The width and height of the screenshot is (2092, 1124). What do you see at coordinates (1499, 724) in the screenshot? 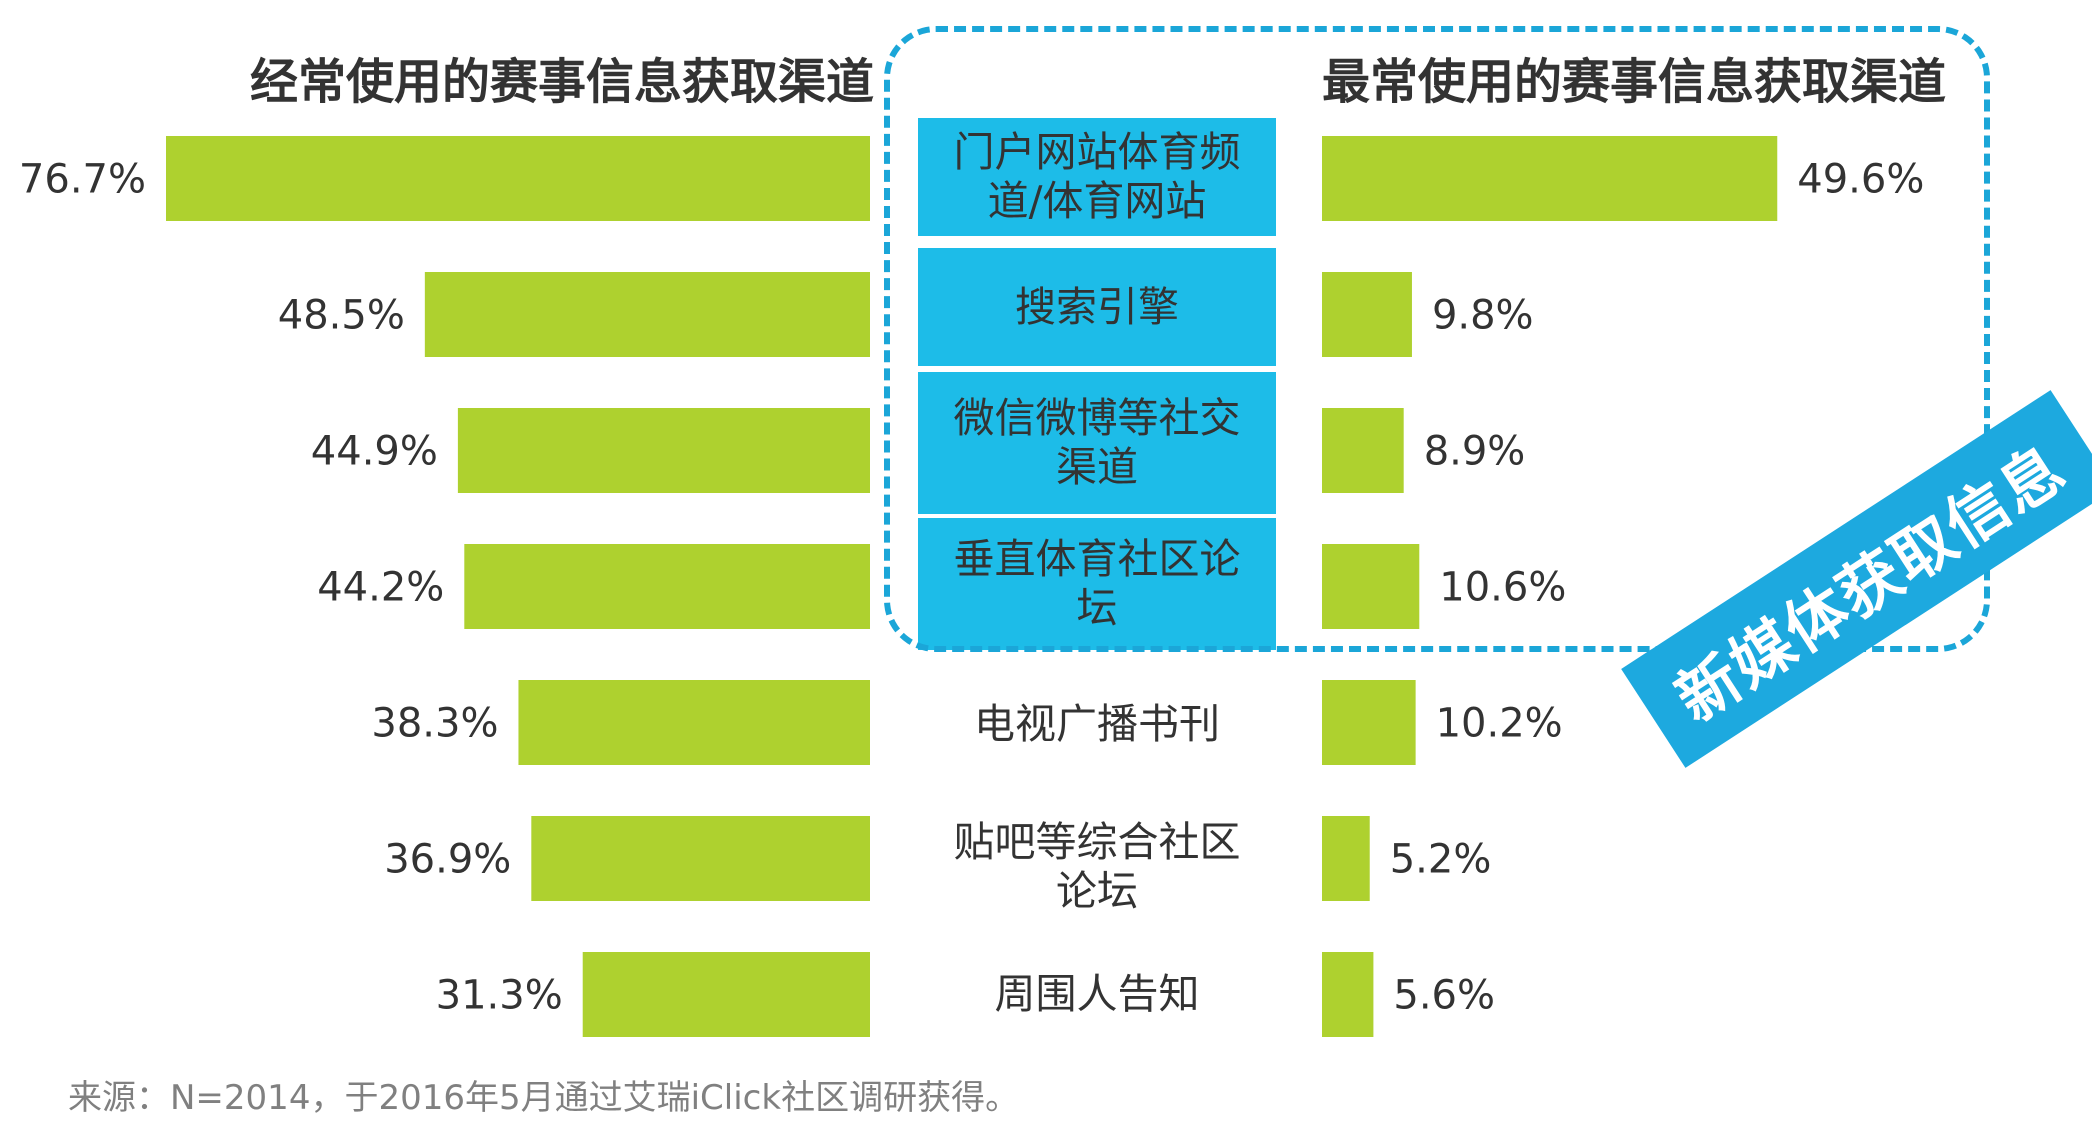
I see `right-value-label: 10.2%` at bounding box center [1499, 724].